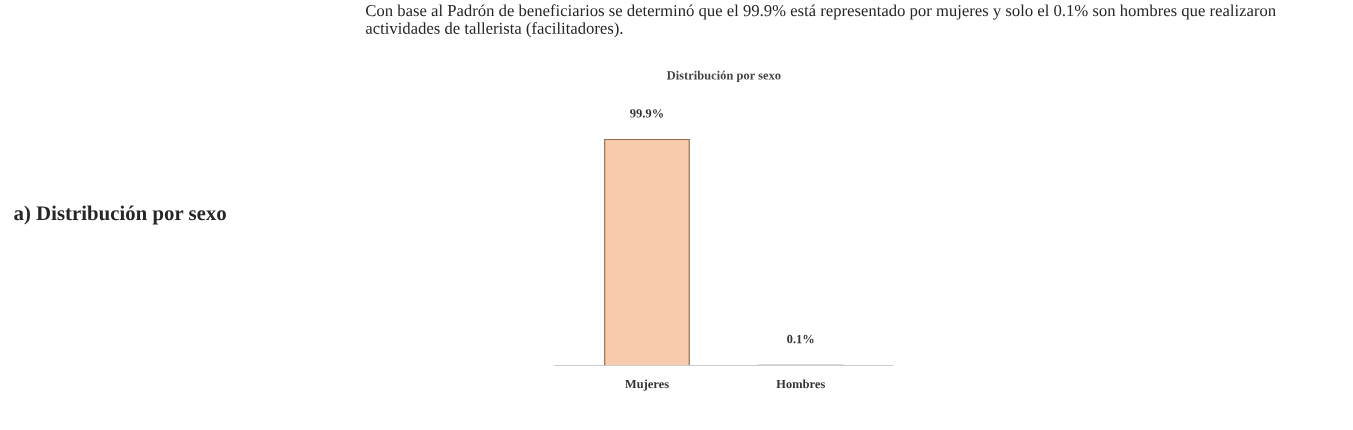 The height and width of the screenshot is (430, 1353). What do you see at coordinates (800, 339) in the screenshot?
I see `data-label: 0.1%` at bounding box center [800, 339].